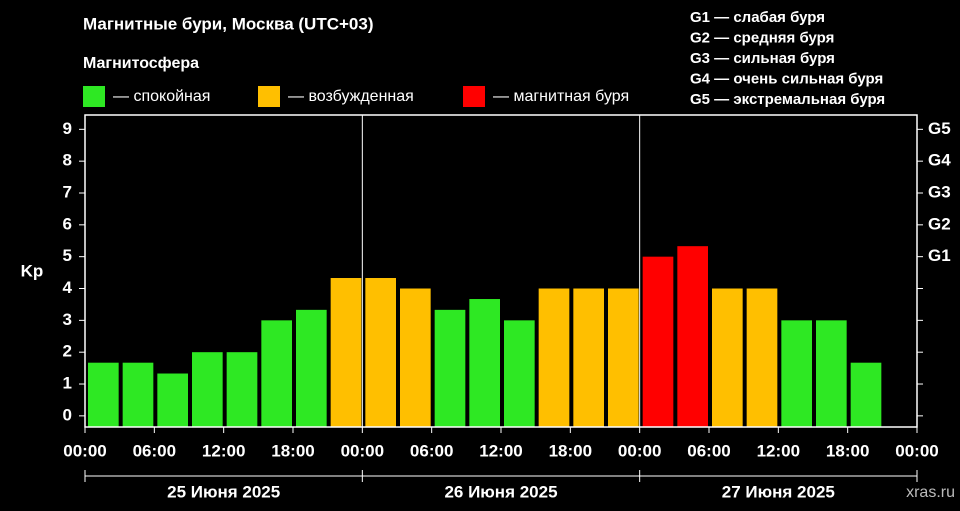  I want to click on legend-label: — магнитная буря, so click(561, 96).